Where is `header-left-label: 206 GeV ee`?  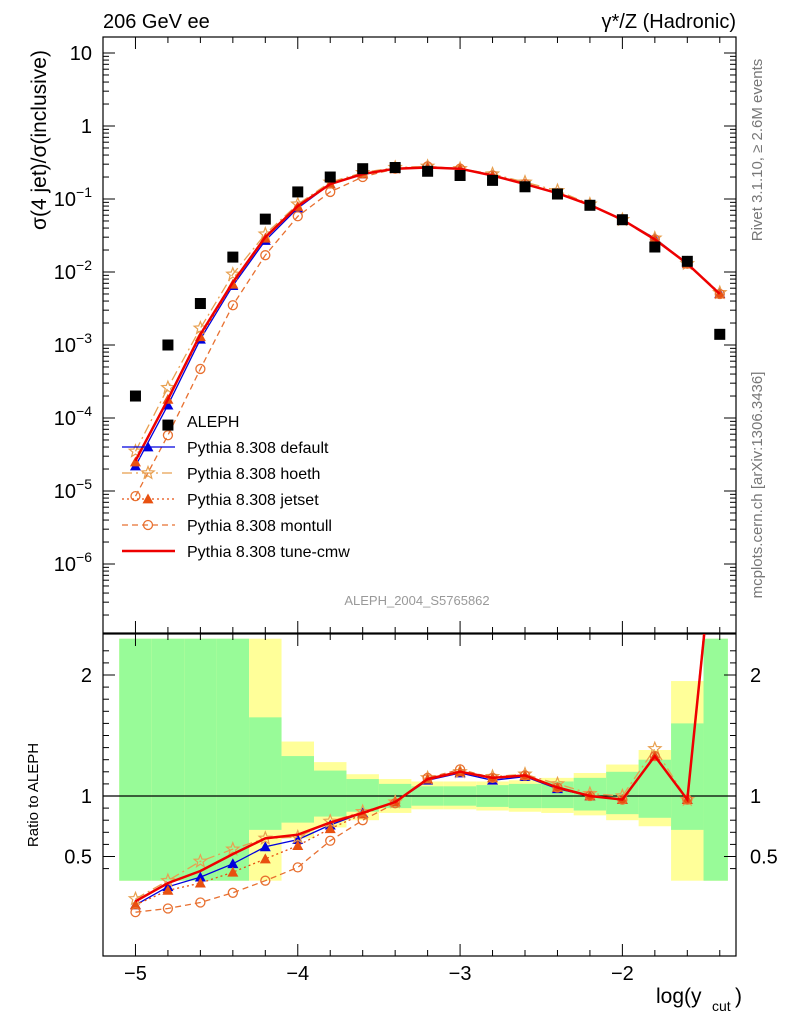
header-left-label: 206 GeV ee is located at coordinates (156, 22).